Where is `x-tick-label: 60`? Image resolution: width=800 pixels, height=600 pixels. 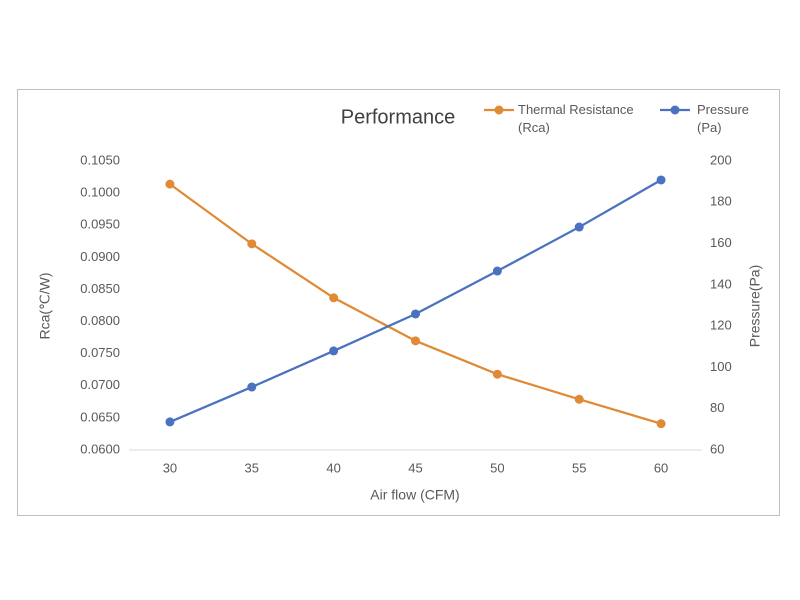 x-tick-label: 60 is located at coordinates (661, 467).